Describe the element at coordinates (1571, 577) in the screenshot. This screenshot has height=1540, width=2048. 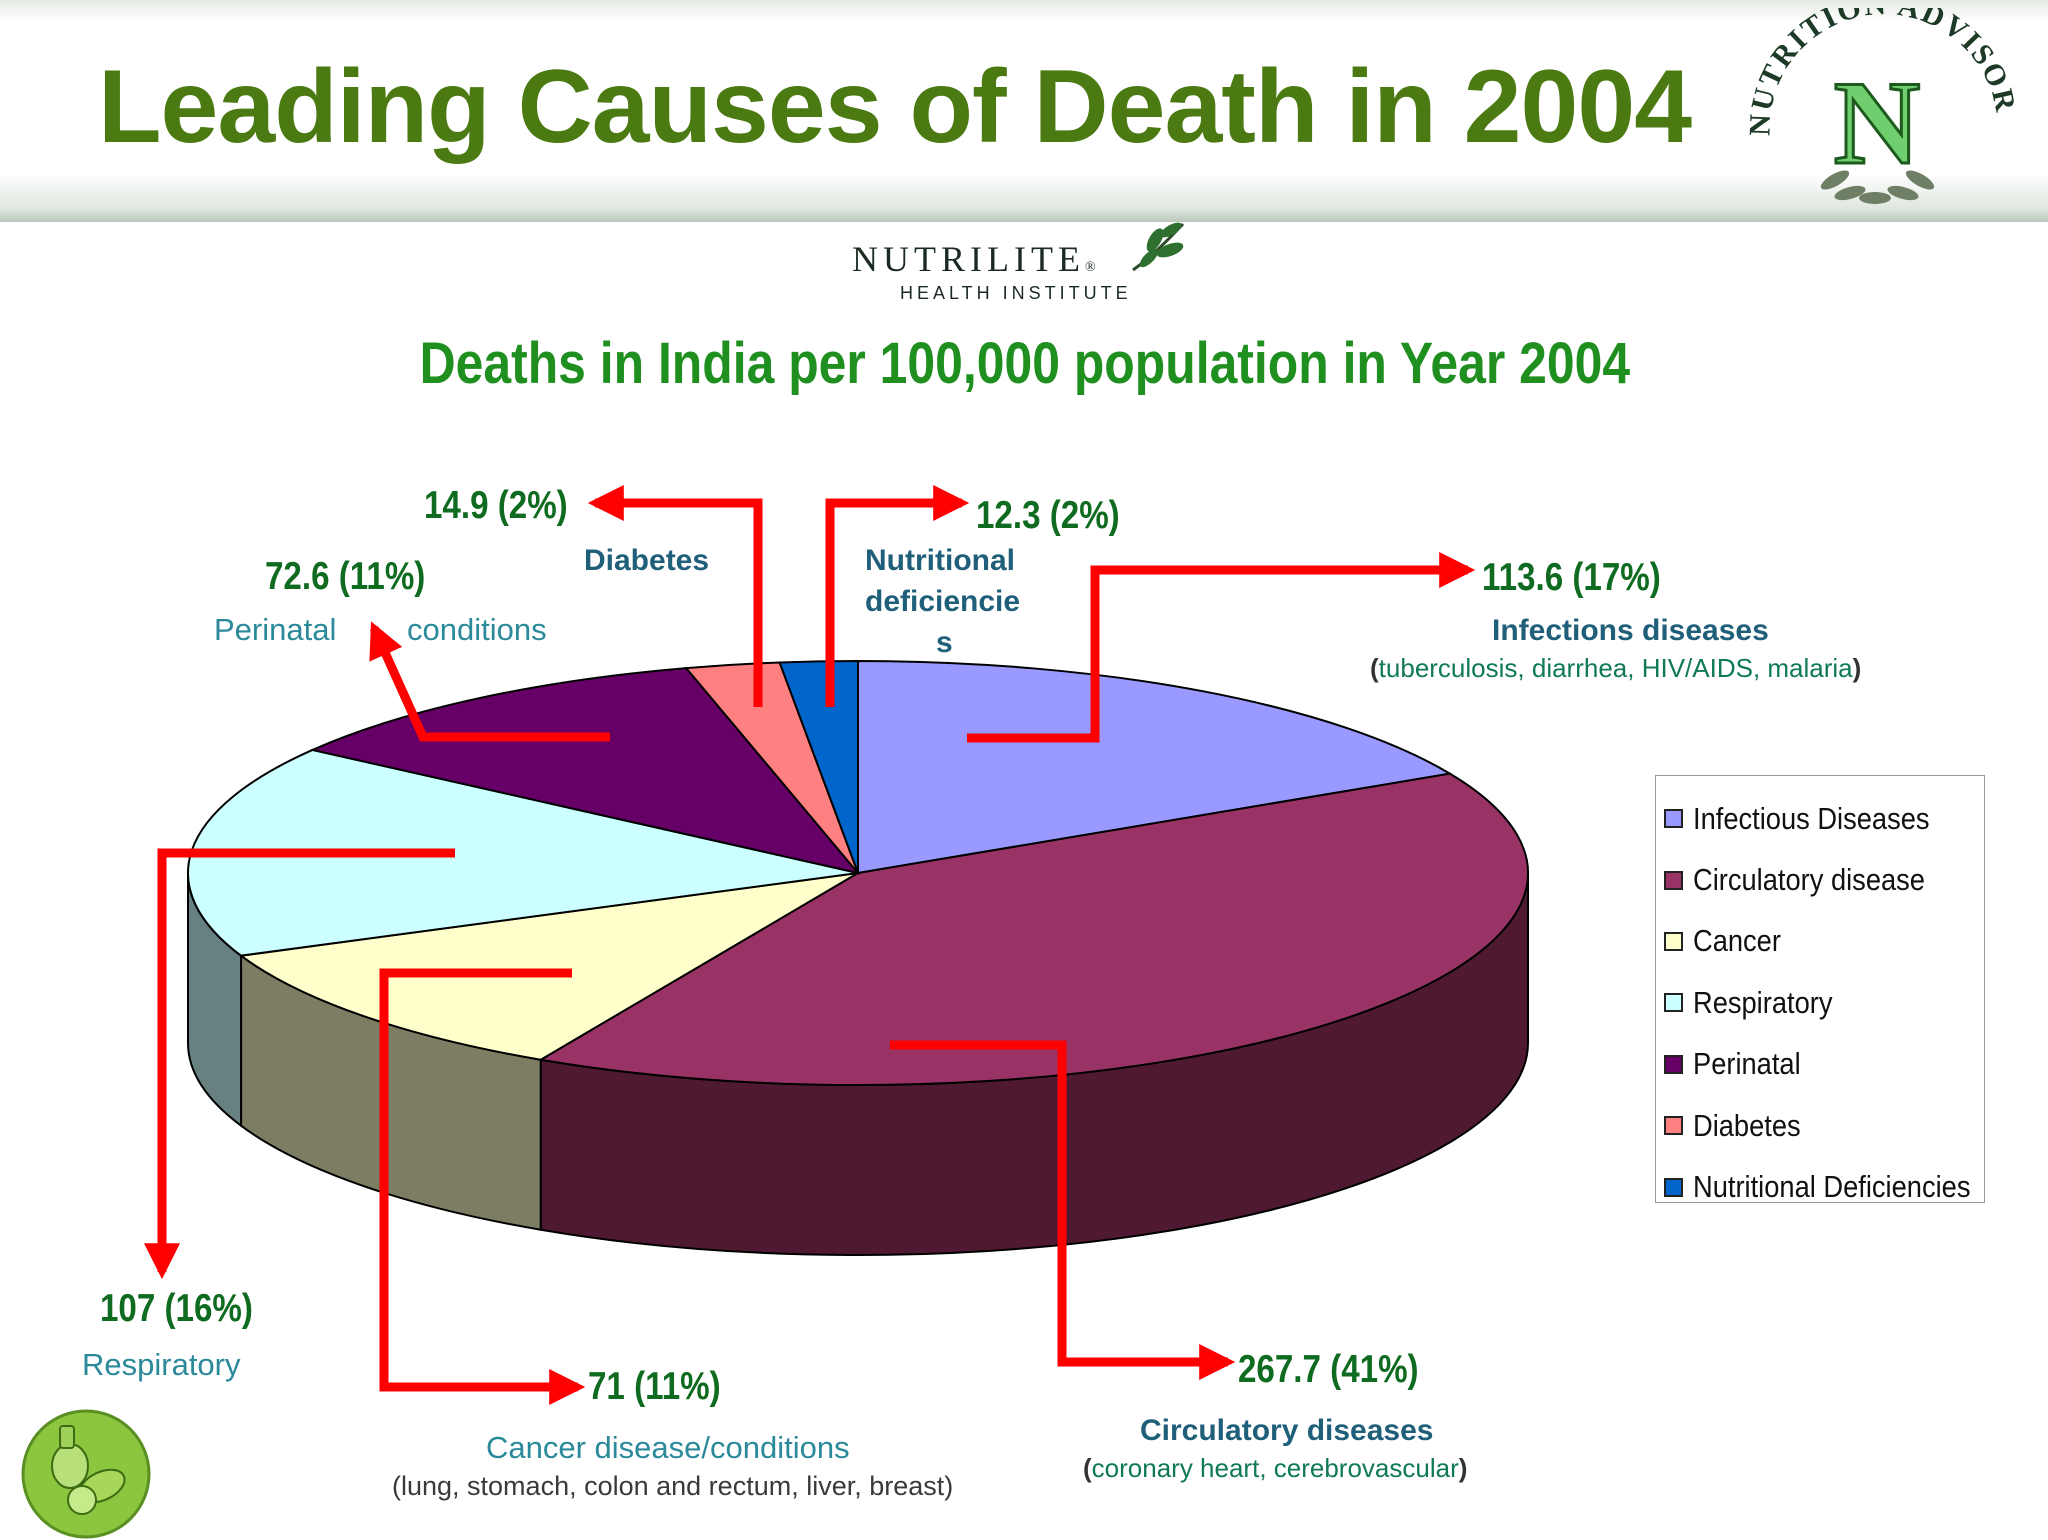
I see `infectious-value-label: 113.6 (17%)` at that location.